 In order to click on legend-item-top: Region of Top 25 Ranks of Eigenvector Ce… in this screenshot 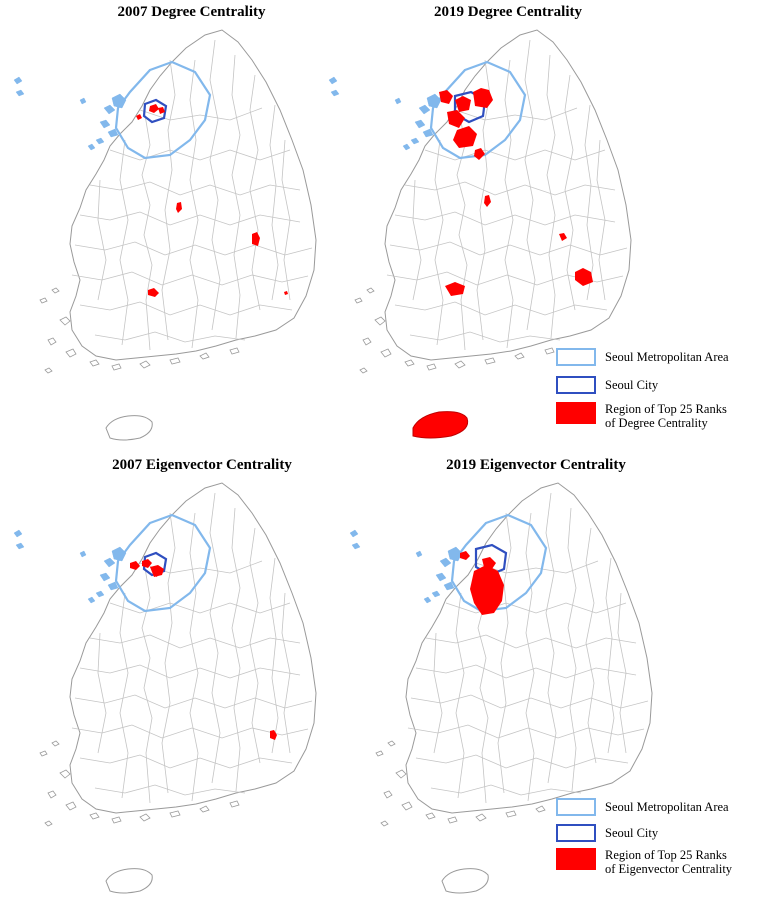, I will do `click(644, 862)`.